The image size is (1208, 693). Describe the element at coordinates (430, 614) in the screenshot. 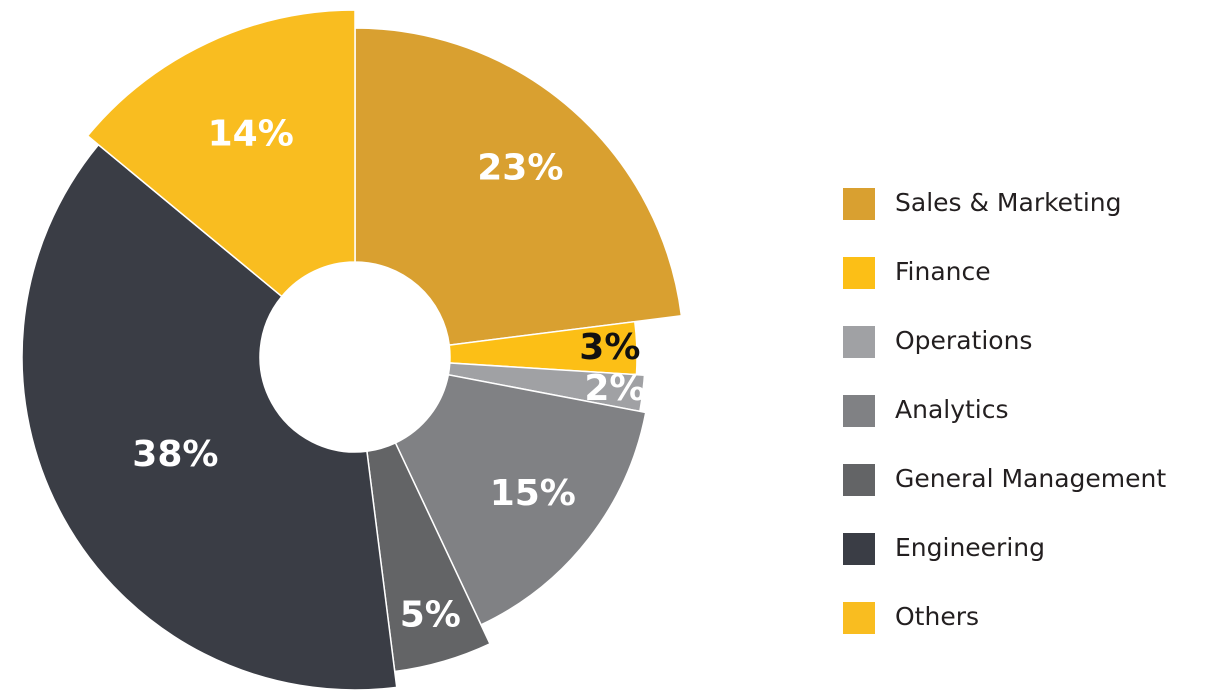

I see `value-label: 5%` at that location.